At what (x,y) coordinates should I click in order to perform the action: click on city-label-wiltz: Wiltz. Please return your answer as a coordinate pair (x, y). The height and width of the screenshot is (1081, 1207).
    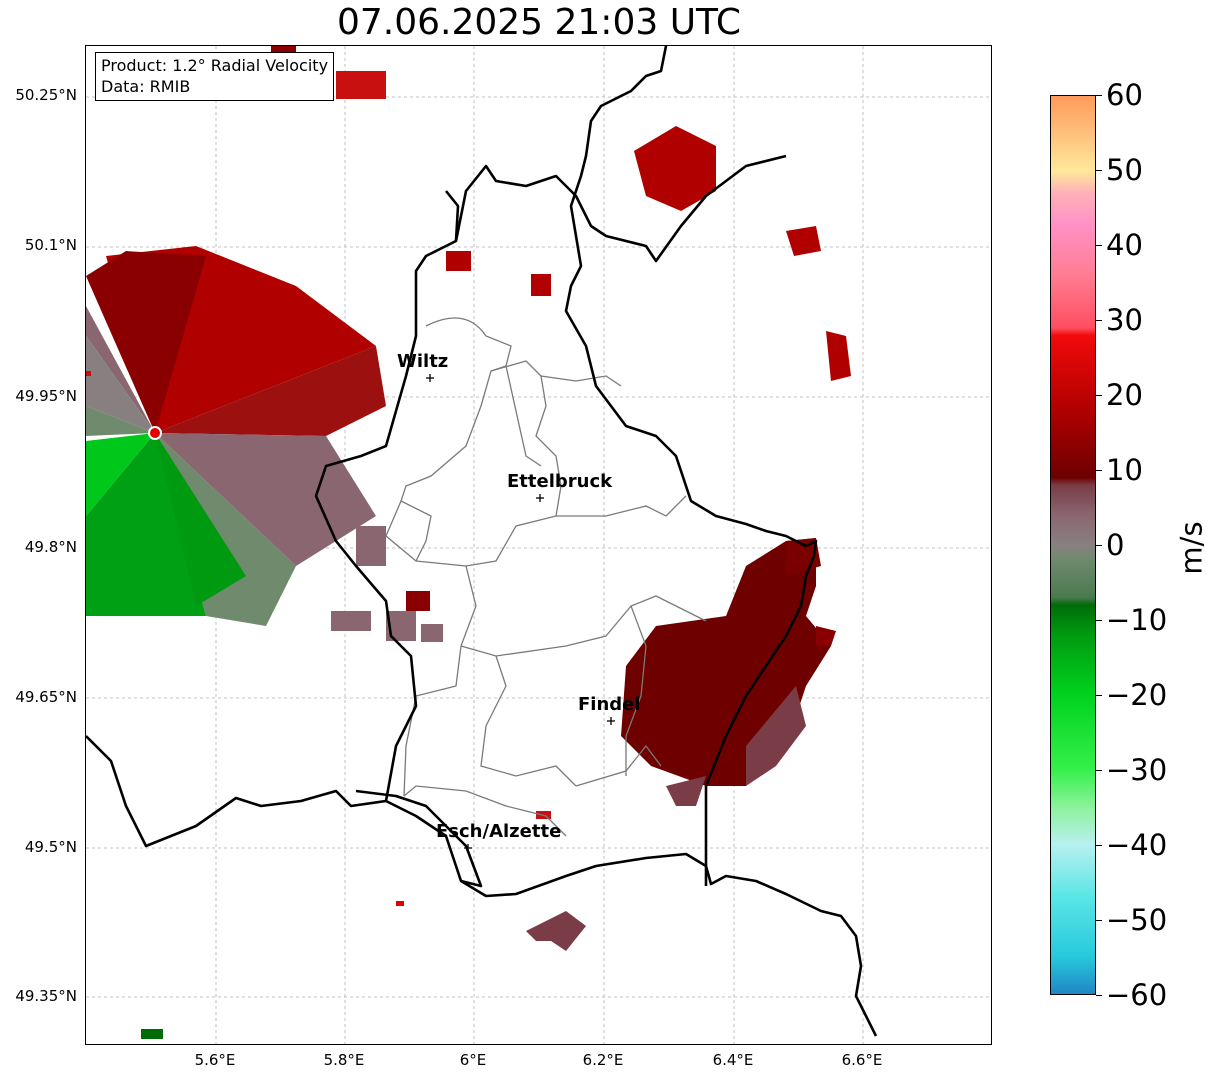
    Looking at the image, I should click on (423, 361).